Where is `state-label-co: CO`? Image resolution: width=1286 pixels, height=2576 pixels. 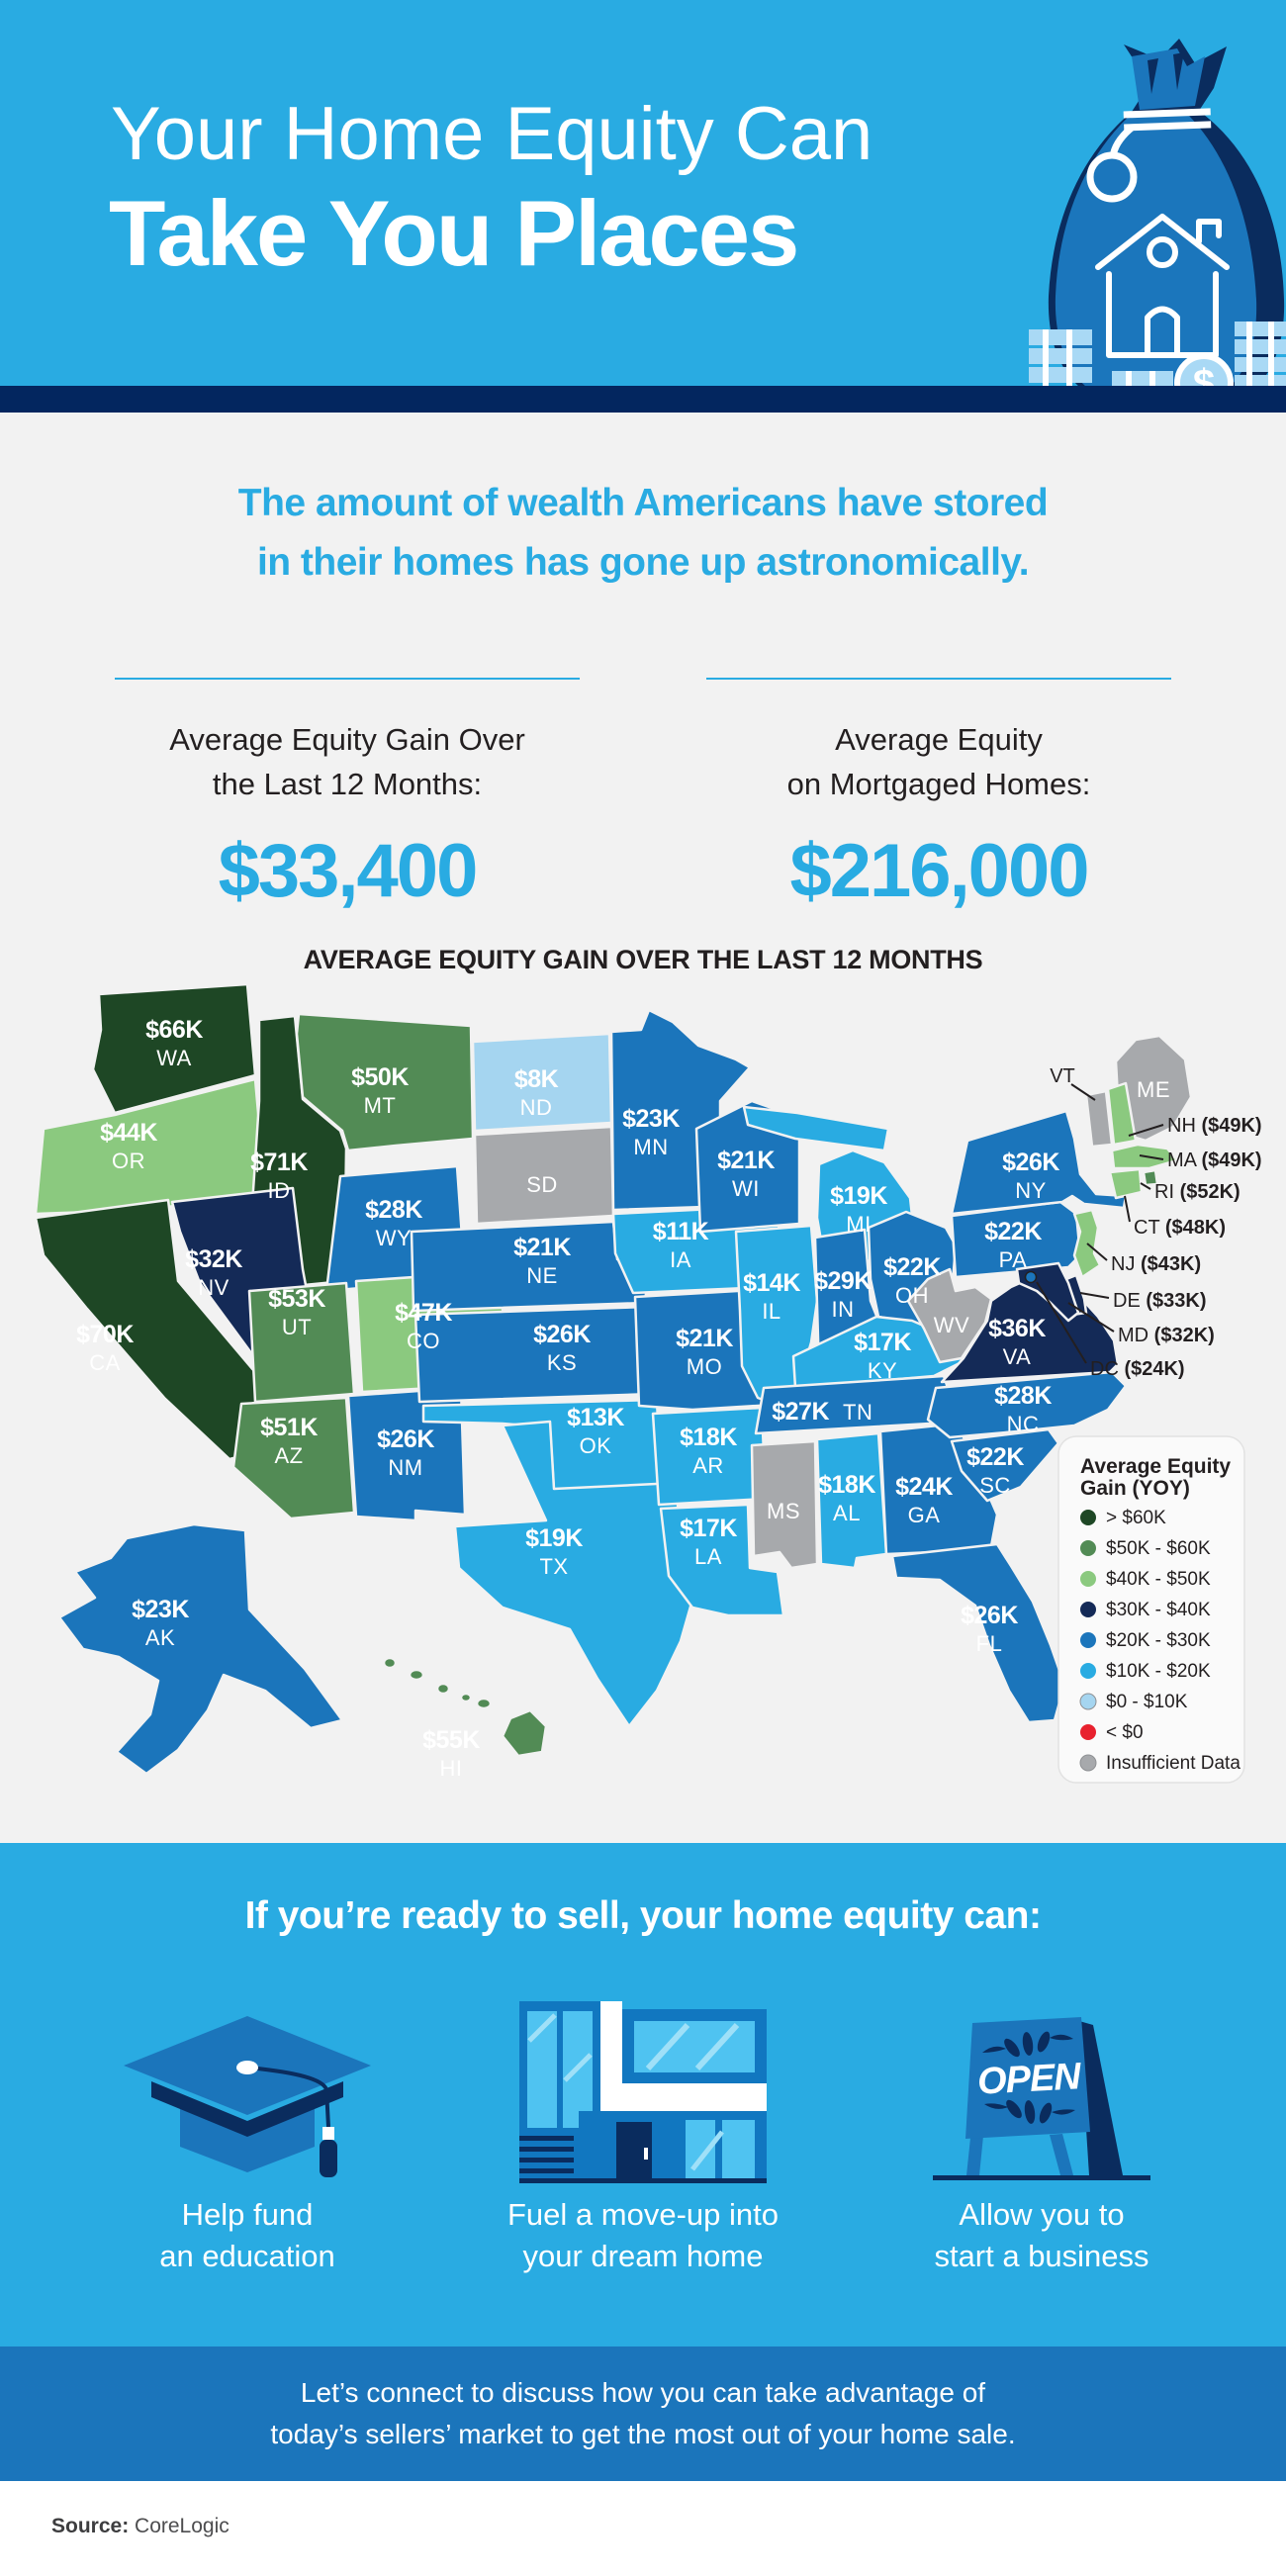 state-label-co: CO is located at coordinates (423, 1341).